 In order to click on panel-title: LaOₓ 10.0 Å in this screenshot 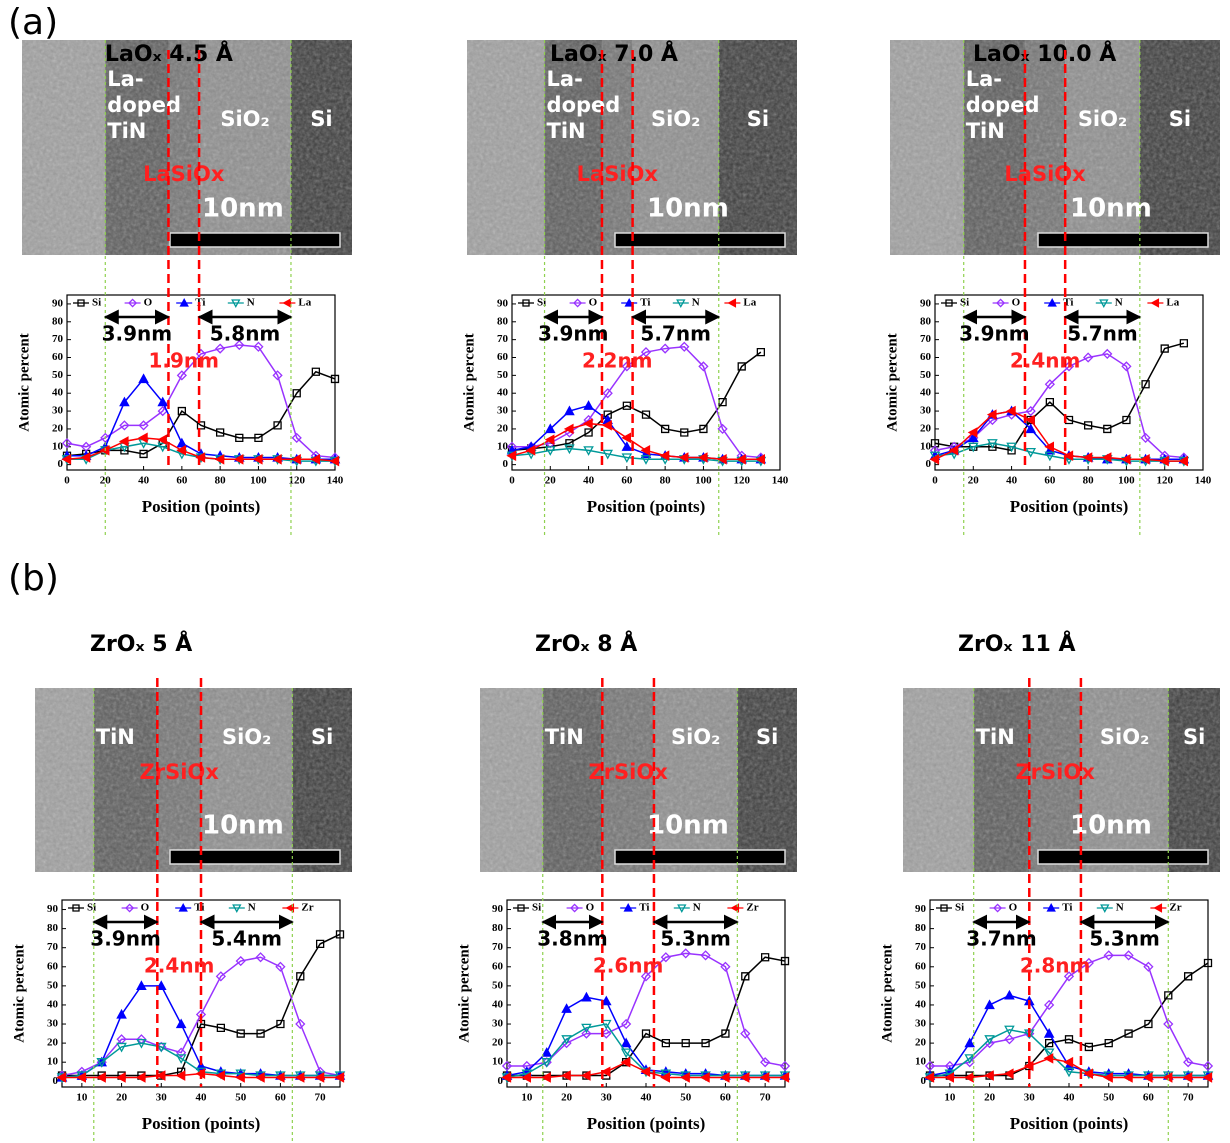, I will do `click(1044, 54)`.